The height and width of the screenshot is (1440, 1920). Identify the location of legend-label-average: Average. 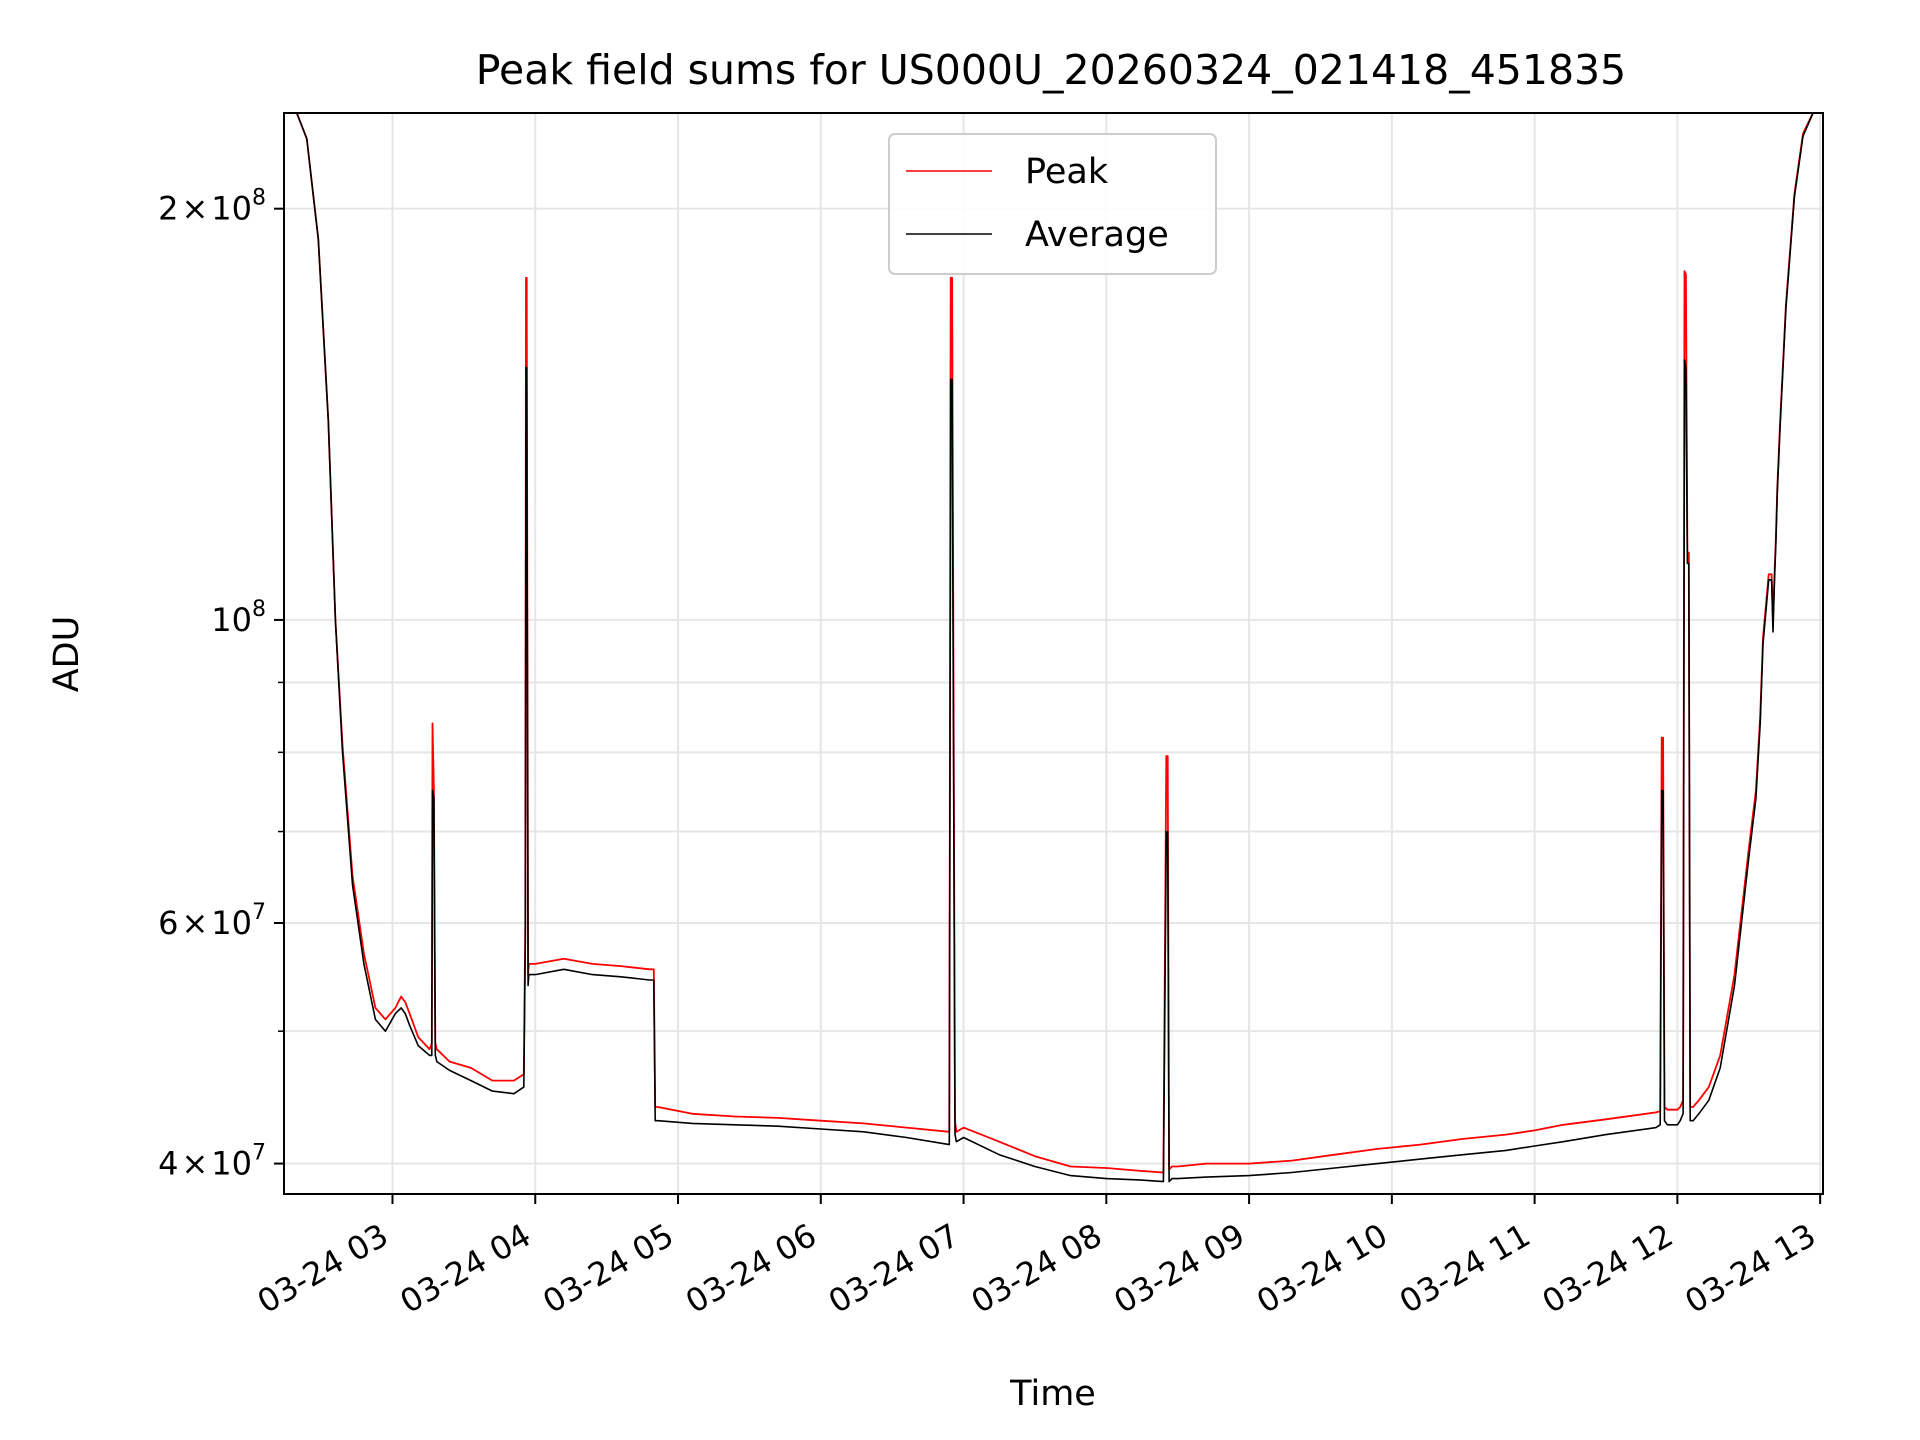
(1097, 235).